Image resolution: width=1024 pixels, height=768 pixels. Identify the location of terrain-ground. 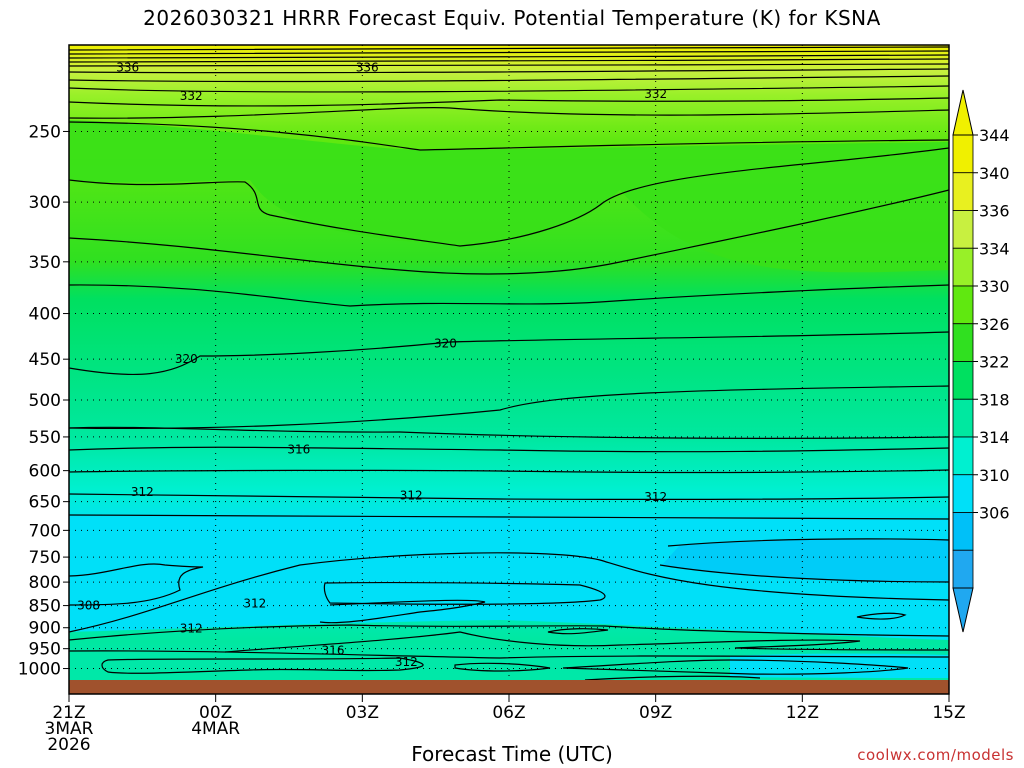
(509, 687).